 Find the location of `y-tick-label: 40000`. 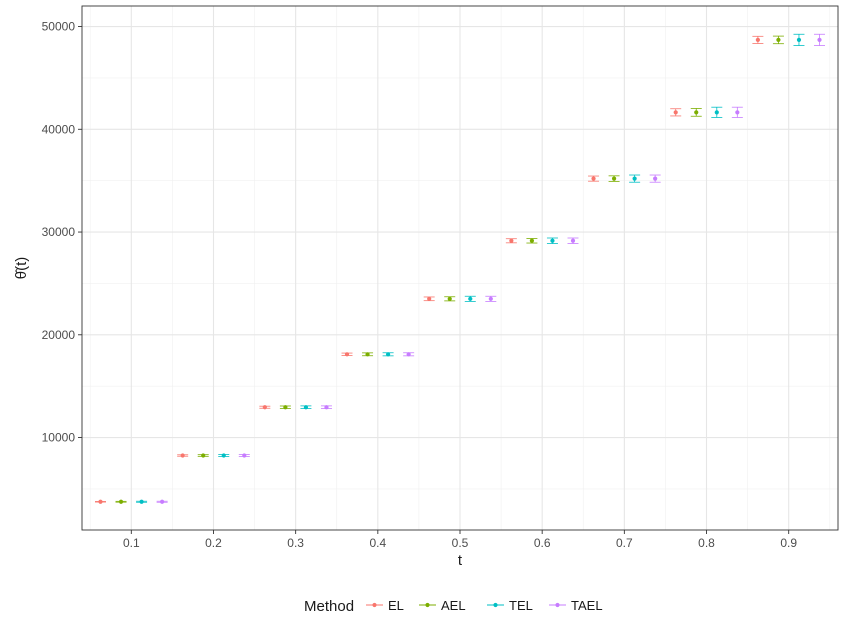

y-tick-label: 40000 is located at coordinates (59, 129).